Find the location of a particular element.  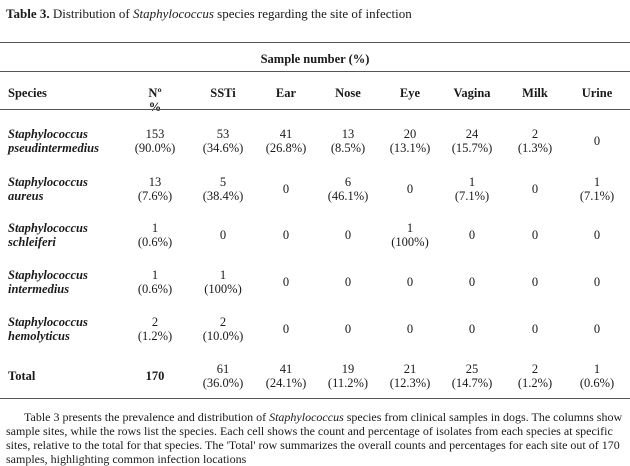

table-cell: 25 (14.7%) is located at coordinates (472, 376).